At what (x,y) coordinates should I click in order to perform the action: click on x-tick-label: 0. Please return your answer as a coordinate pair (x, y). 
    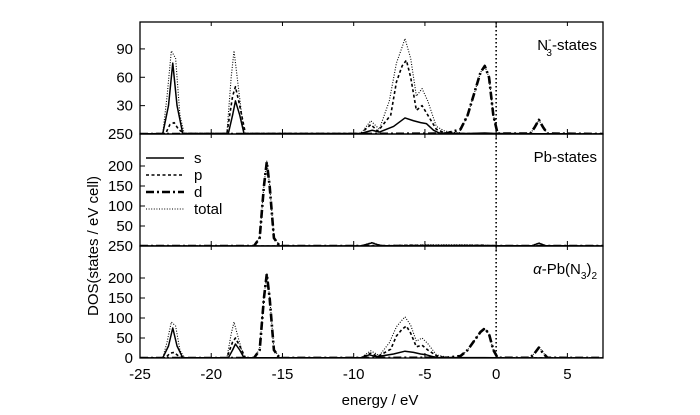
    Looking at the image, I should click on (496, 374).